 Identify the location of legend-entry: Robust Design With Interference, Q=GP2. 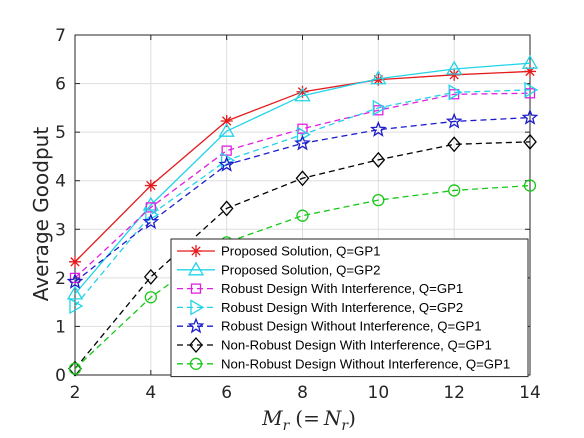
(320, 307).